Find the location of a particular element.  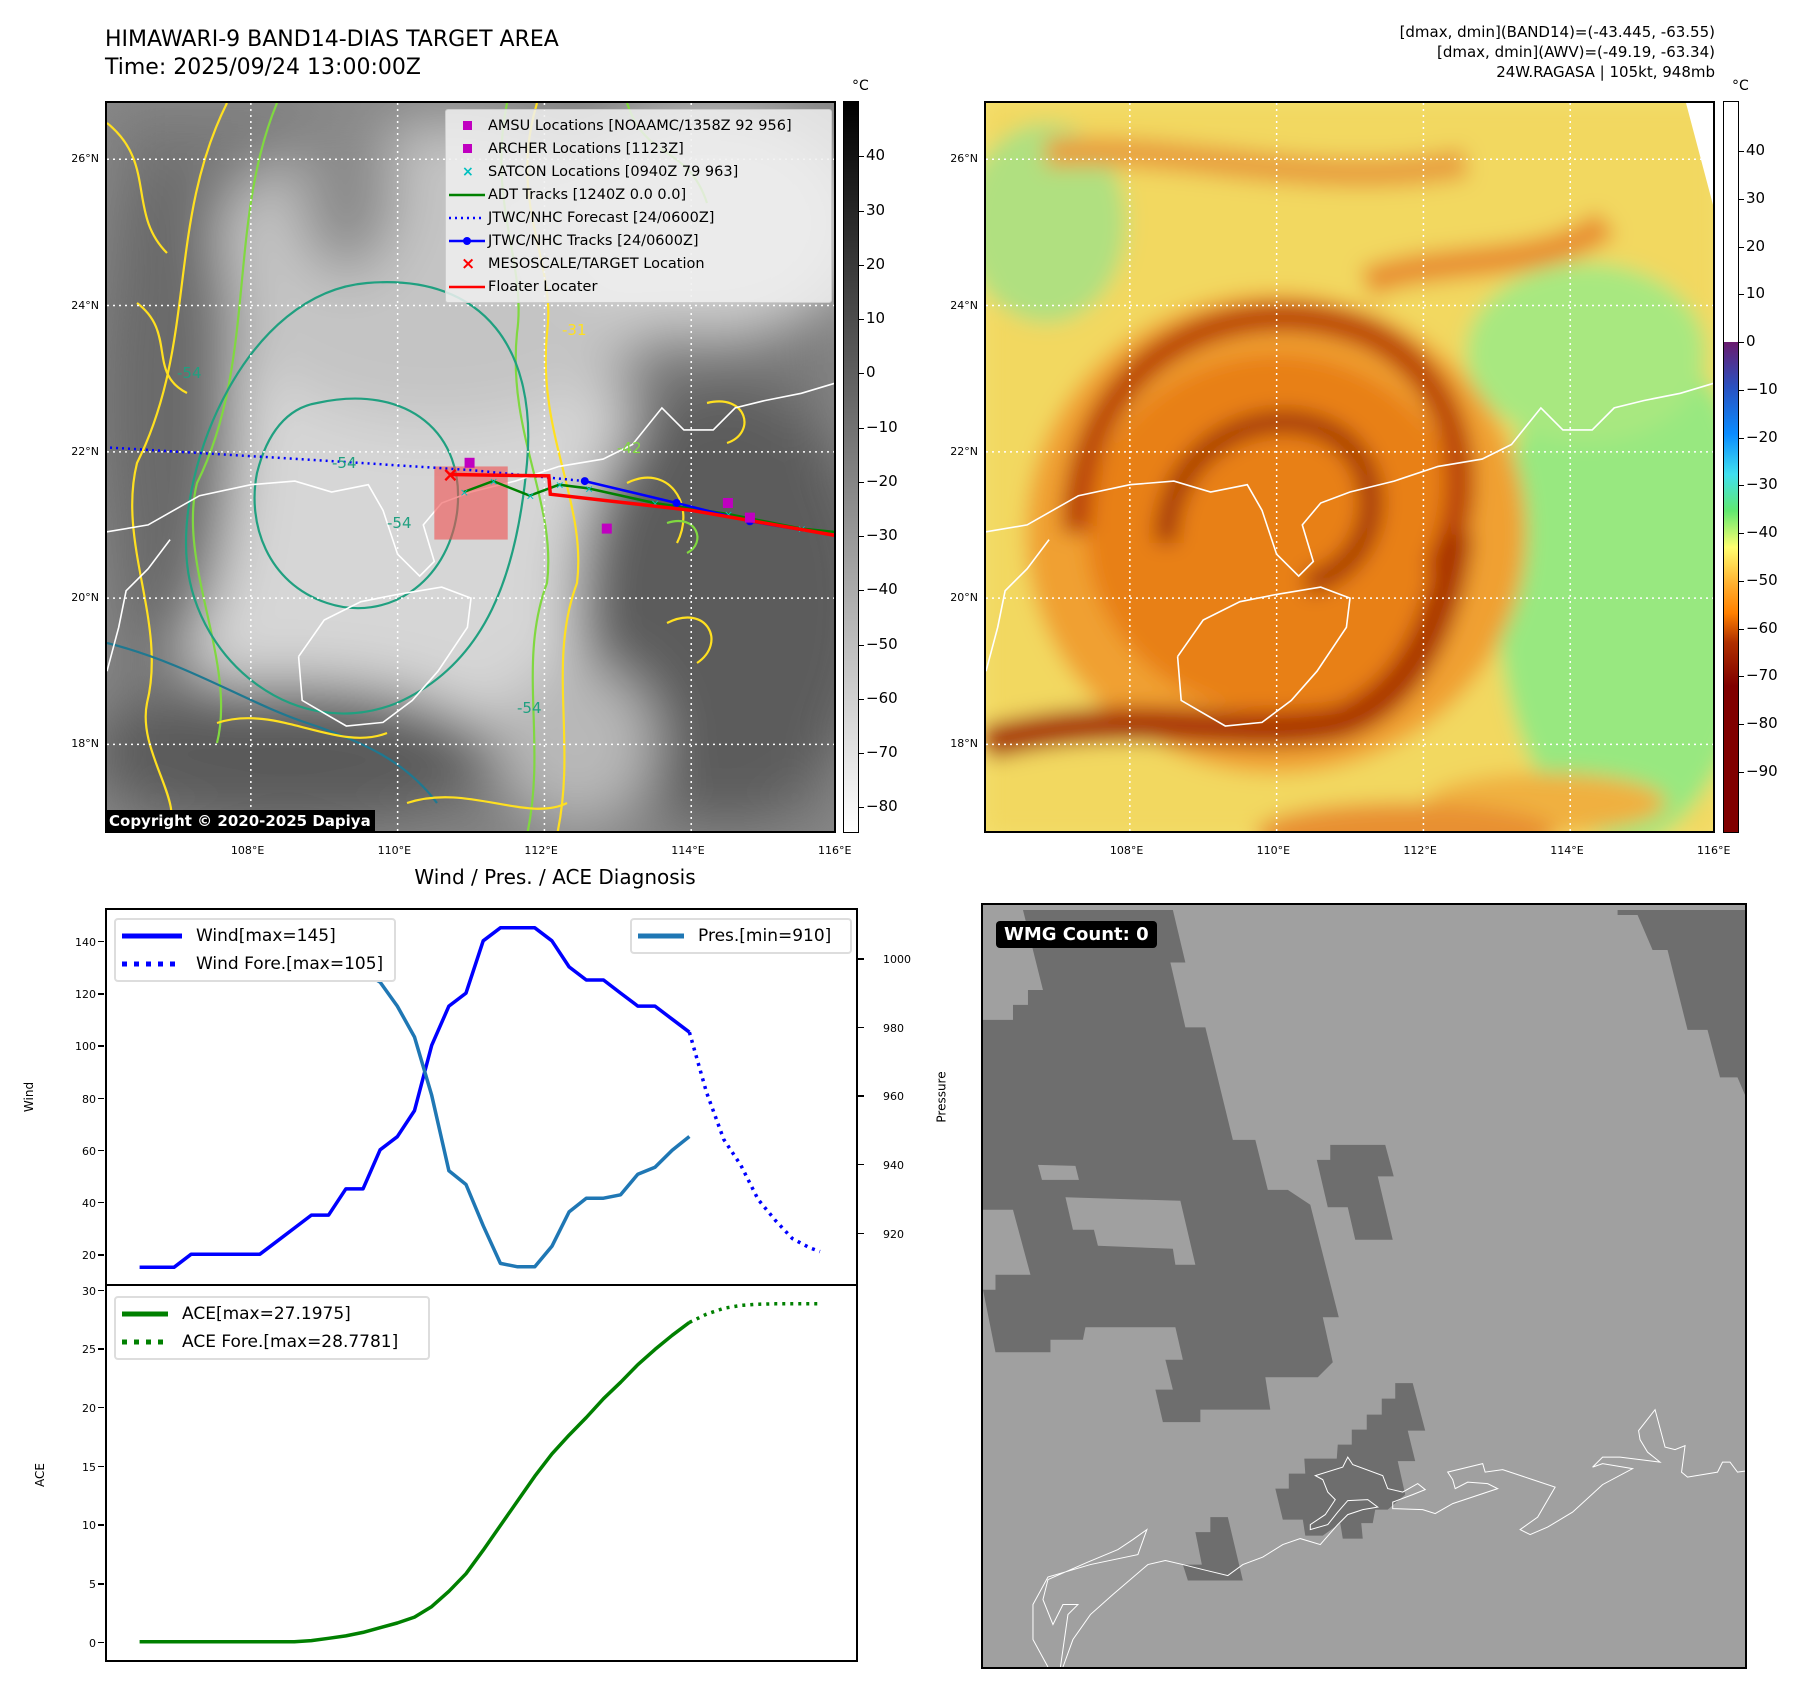

legend-item: AMSU Locations [NOAAMC/1358Z 92 956] is located at coordinates (638, 125).